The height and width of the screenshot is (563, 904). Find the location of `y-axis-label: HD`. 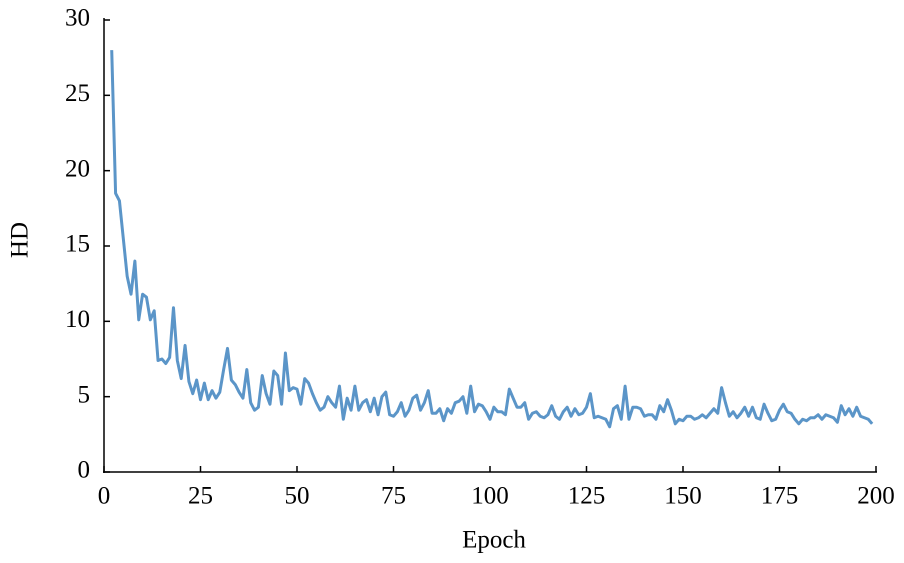

y-axis-label: HD is located at coordinates (20, 240).